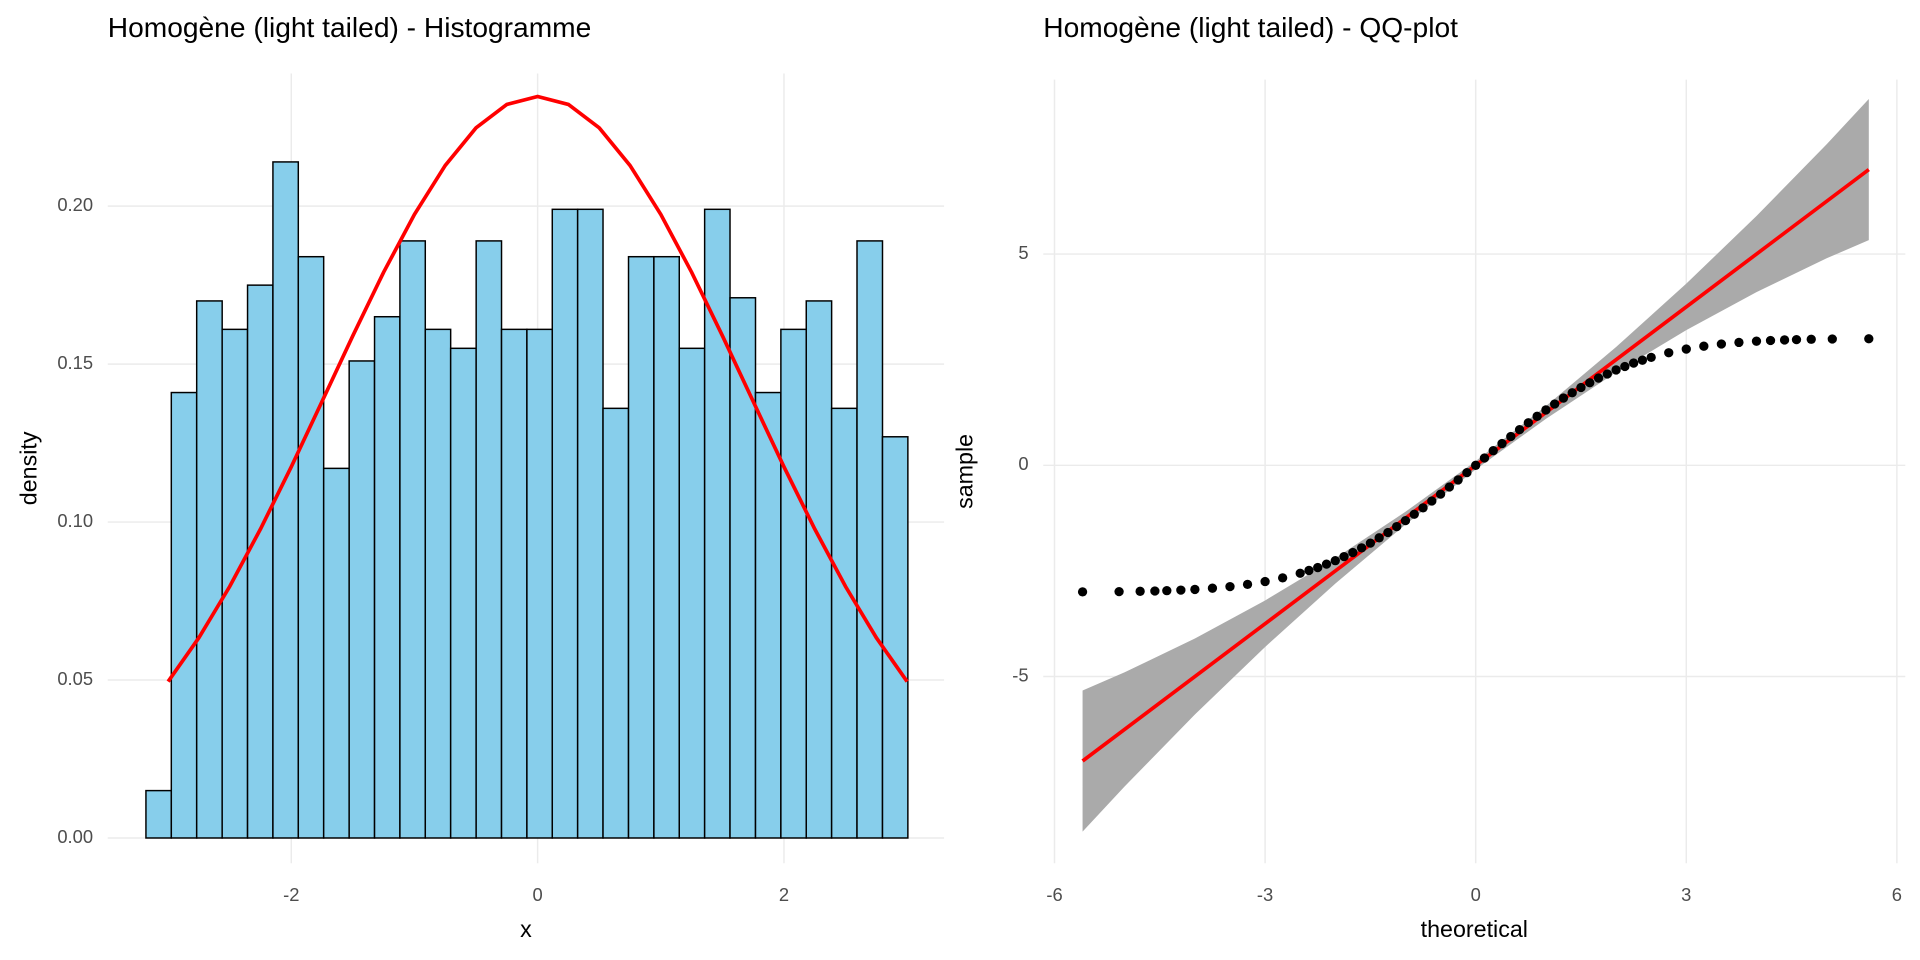 The image size is (1920, 960). Describe the element at coordinates (1023, 463) in the screenshot. I see `y-tick-label: 0` at that location.